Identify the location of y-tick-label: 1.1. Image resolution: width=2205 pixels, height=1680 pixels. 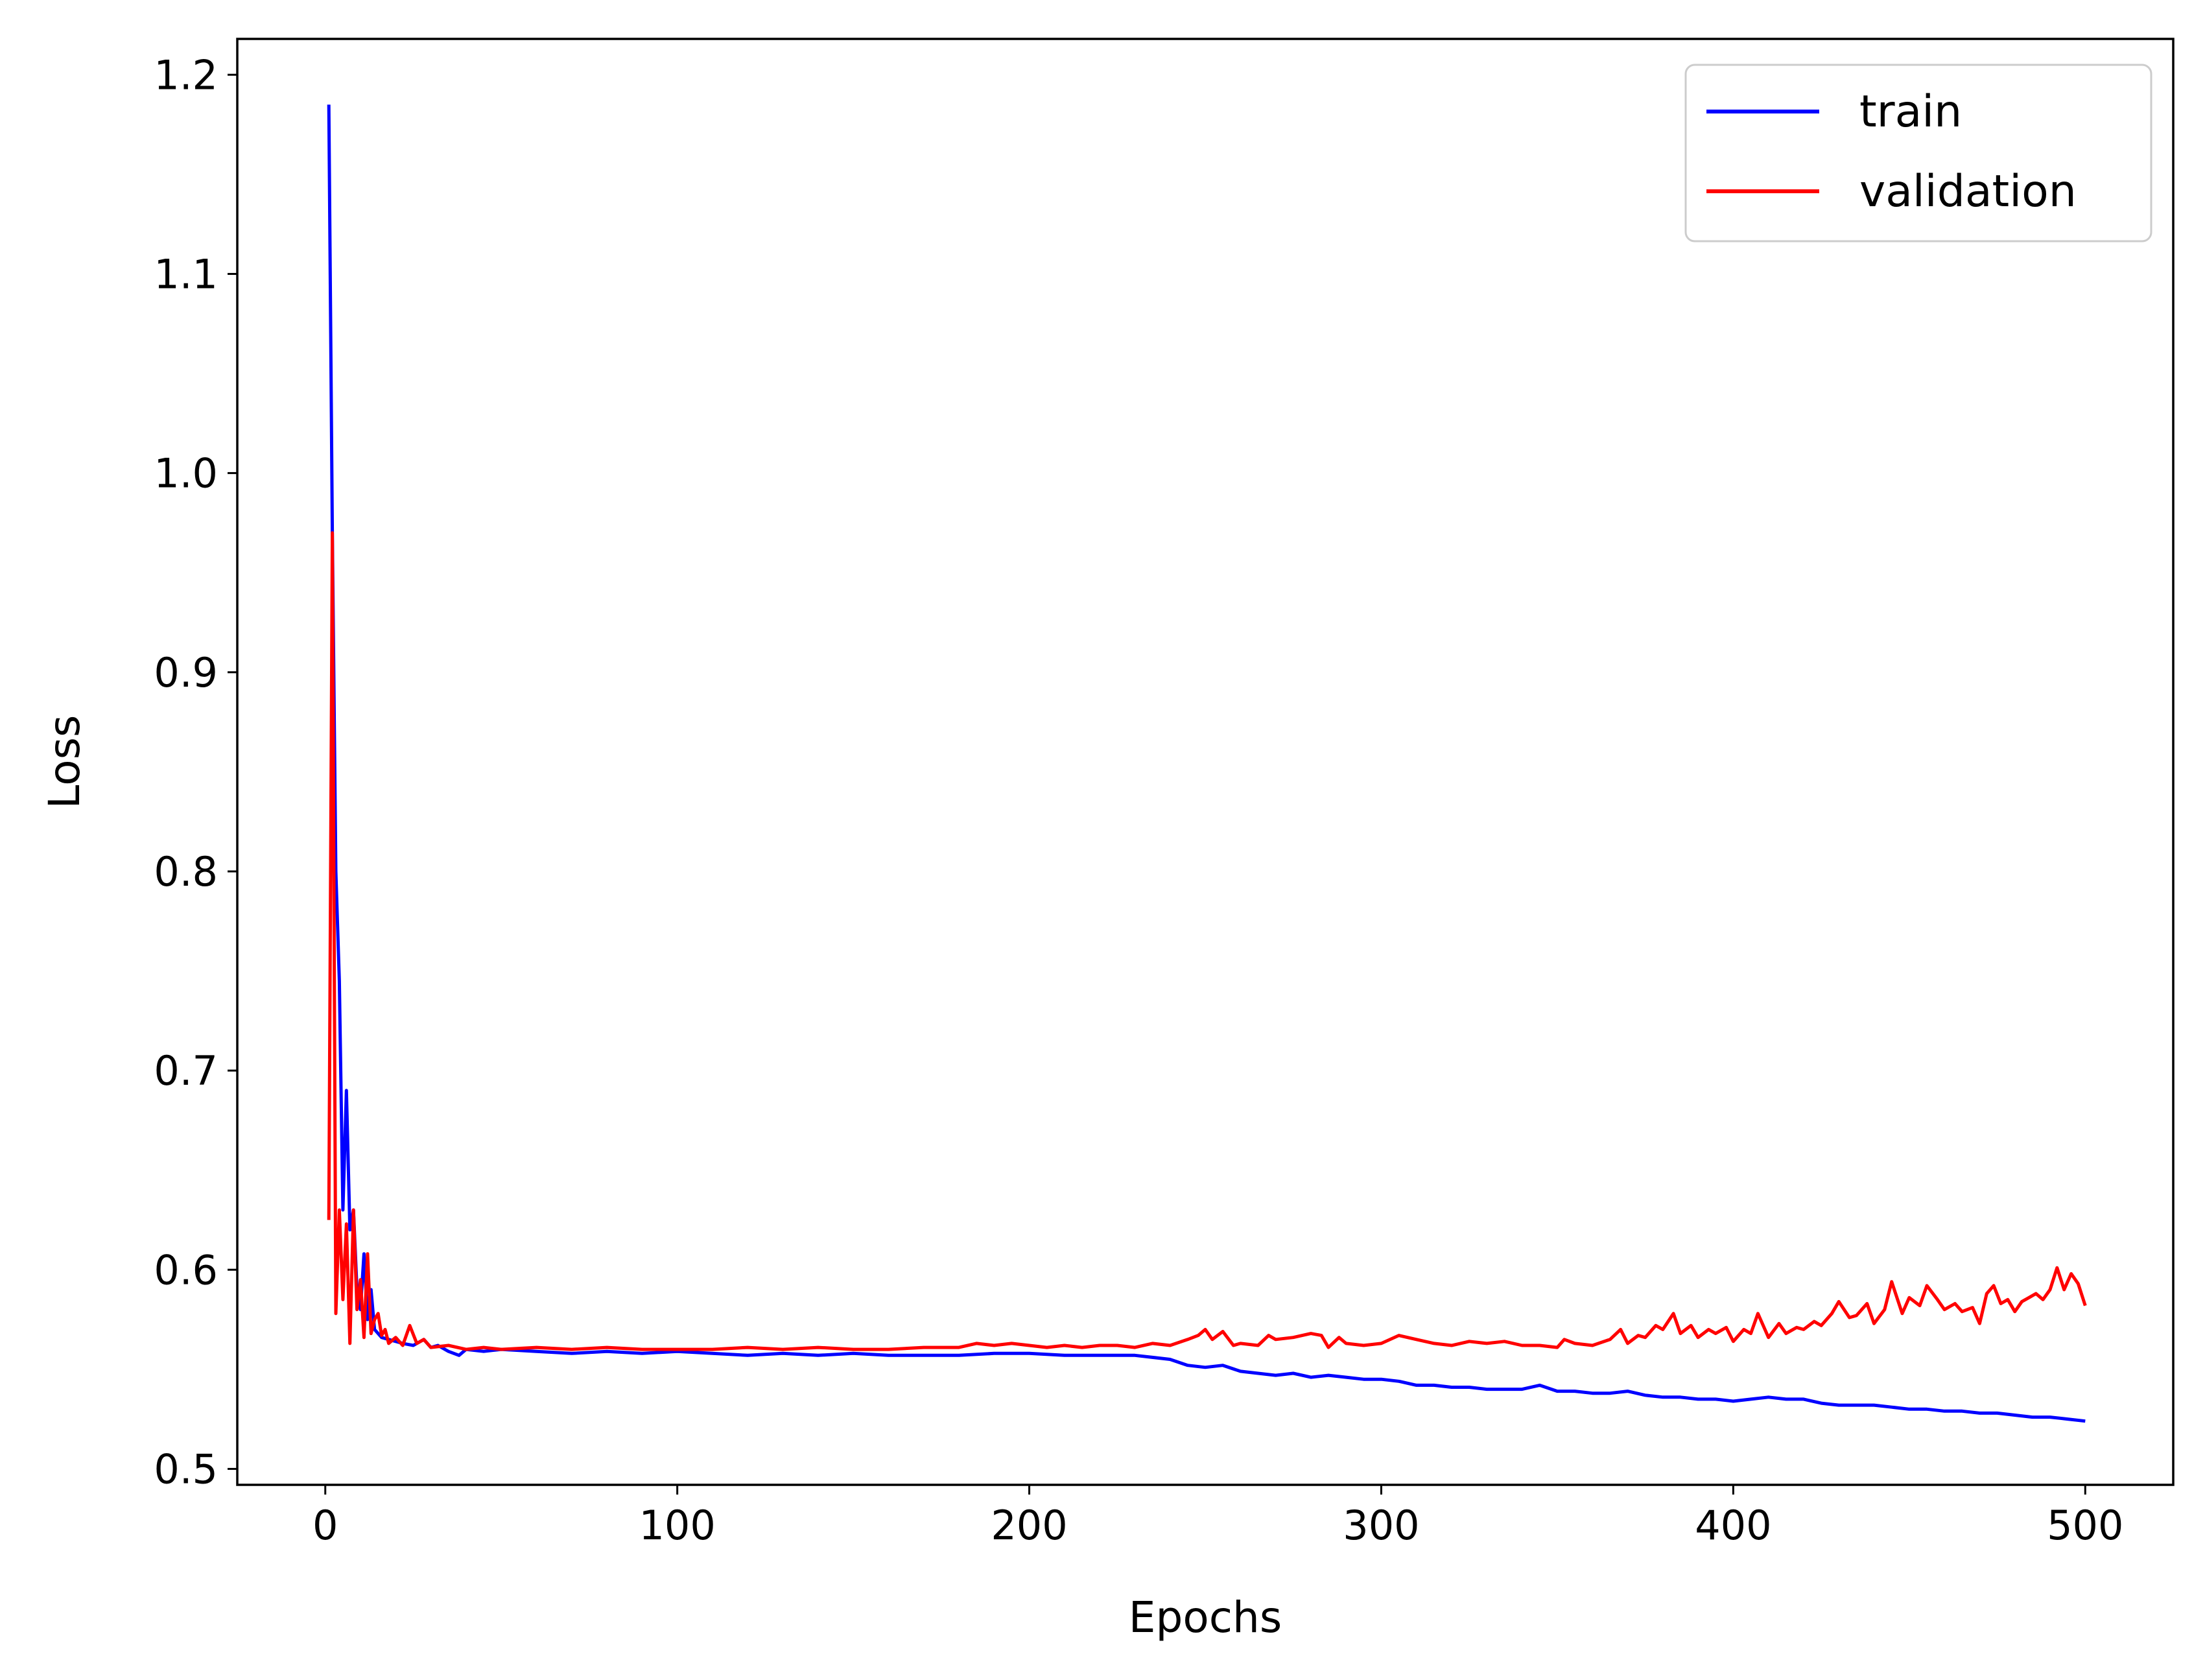
(186, 274).